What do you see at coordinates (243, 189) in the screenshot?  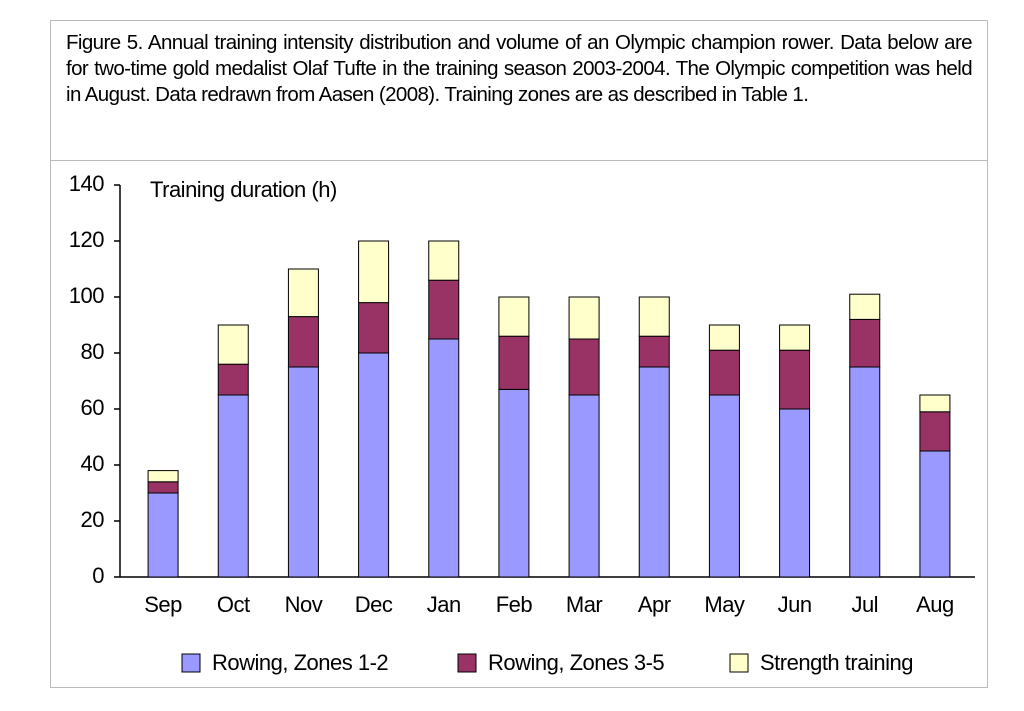 I see `y-axis-label: Training duration (h)` at bounding box center [243, 189].